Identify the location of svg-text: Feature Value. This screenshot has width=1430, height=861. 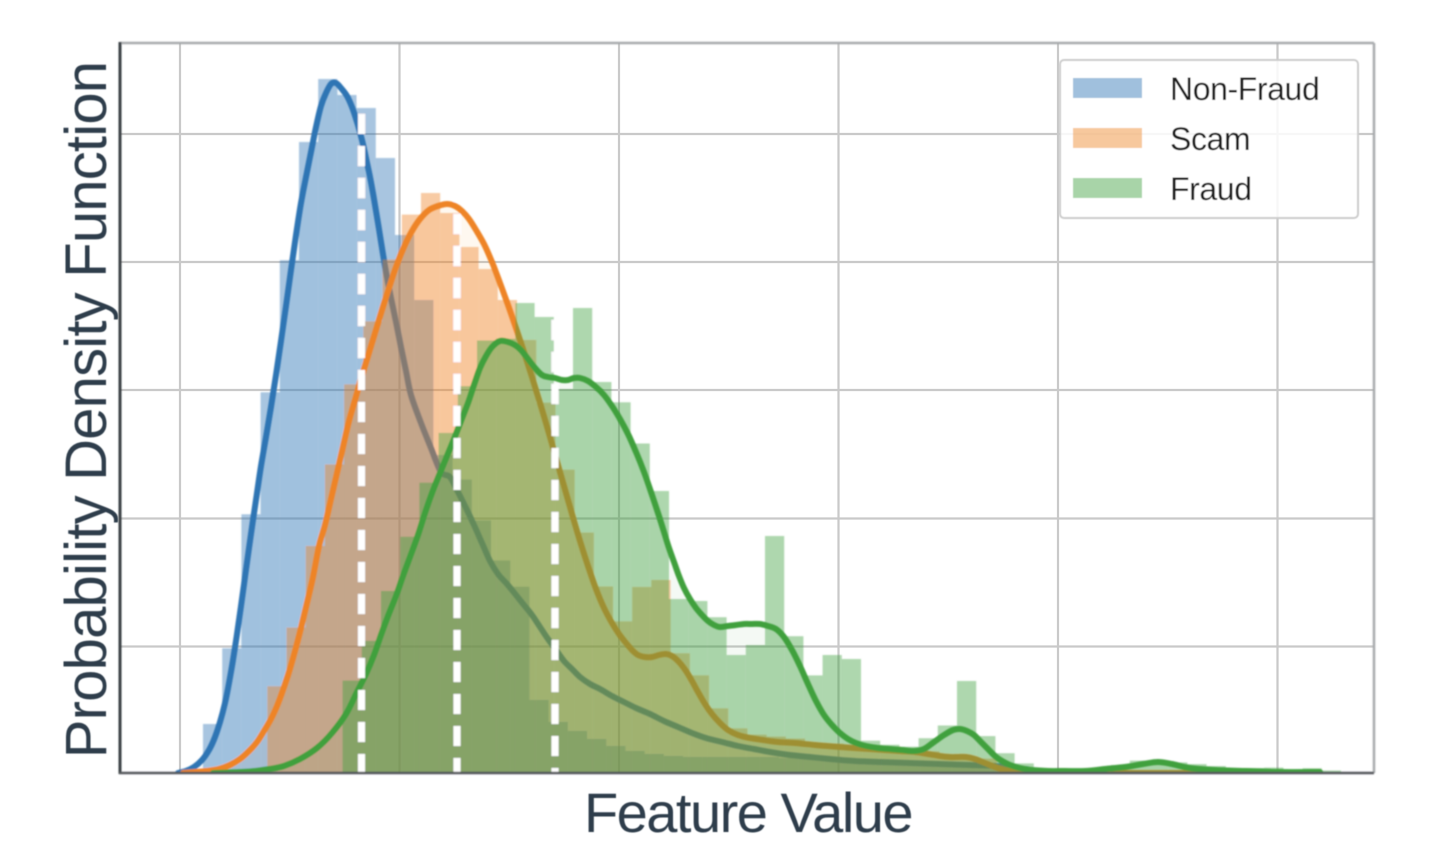
(748, 812).